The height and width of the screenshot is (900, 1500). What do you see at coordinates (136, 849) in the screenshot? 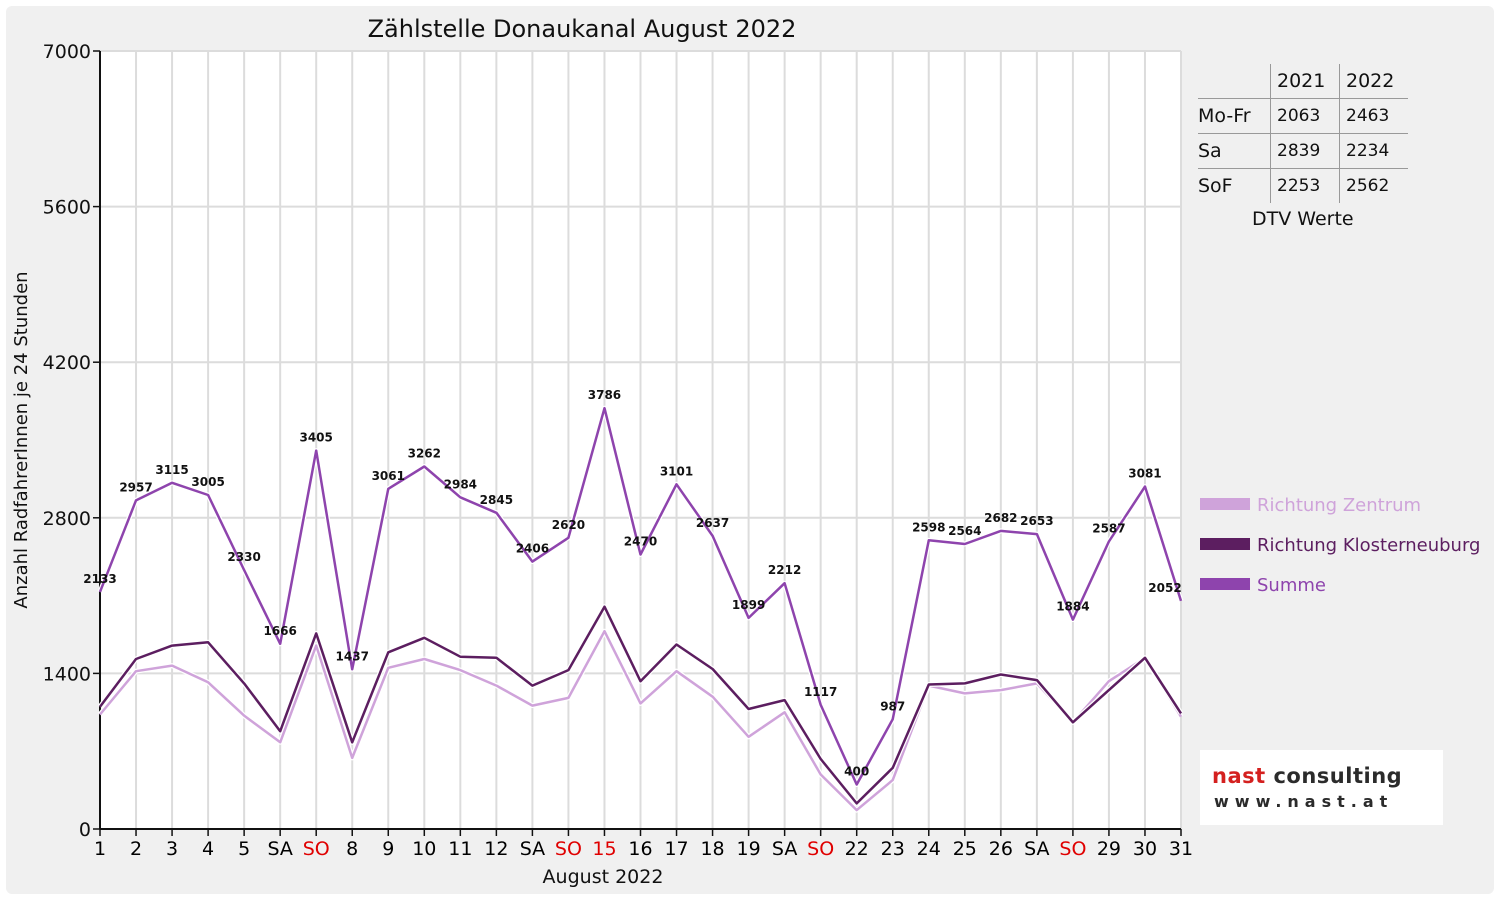
I see `x-tick-label: 2` at bounding box center [136, 849].